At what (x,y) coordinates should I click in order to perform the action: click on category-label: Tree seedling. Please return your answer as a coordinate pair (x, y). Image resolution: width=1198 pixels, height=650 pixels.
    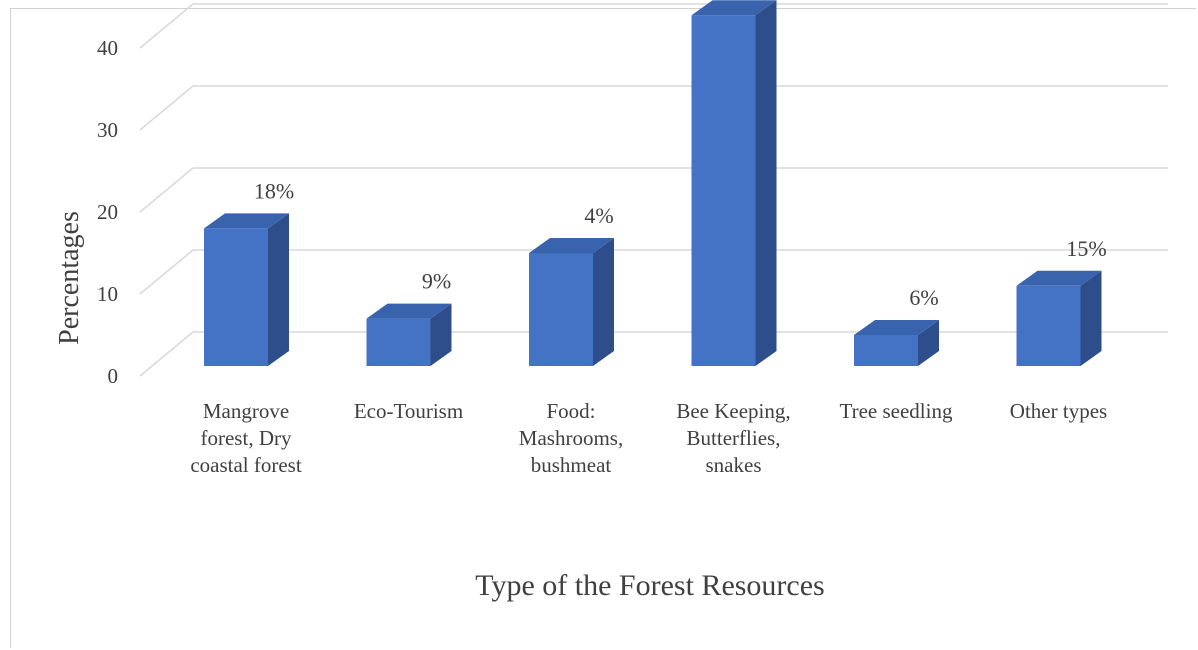
    Looking at the image, I should click on (896, 411).